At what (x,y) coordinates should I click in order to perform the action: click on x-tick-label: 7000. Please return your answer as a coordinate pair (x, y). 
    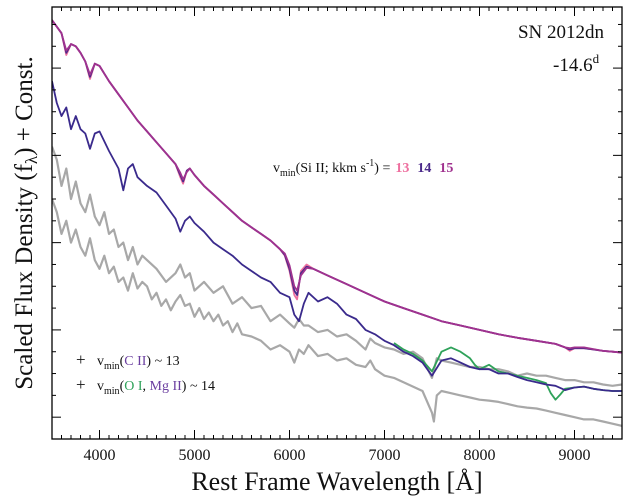
    Looking at the image, I should click on (385, 455).